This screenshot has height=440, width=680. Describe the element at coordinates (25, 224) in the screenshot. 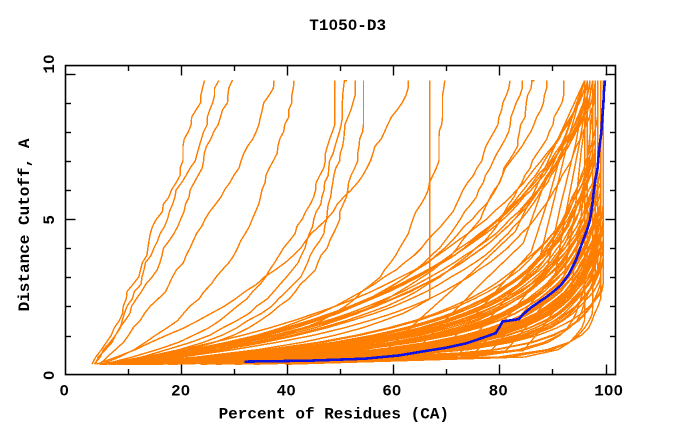

I see `svg-text: Distance Cutoff, A` at that location.